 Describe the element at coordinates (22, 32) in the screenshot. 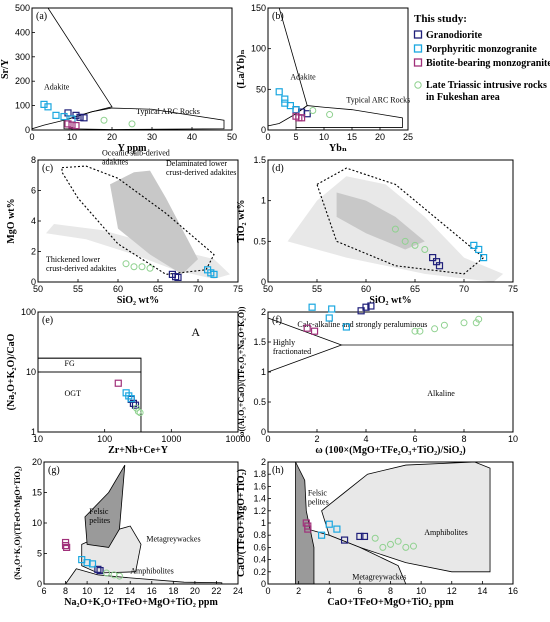

I see `y-tick-label-a-4: 400` at that location.